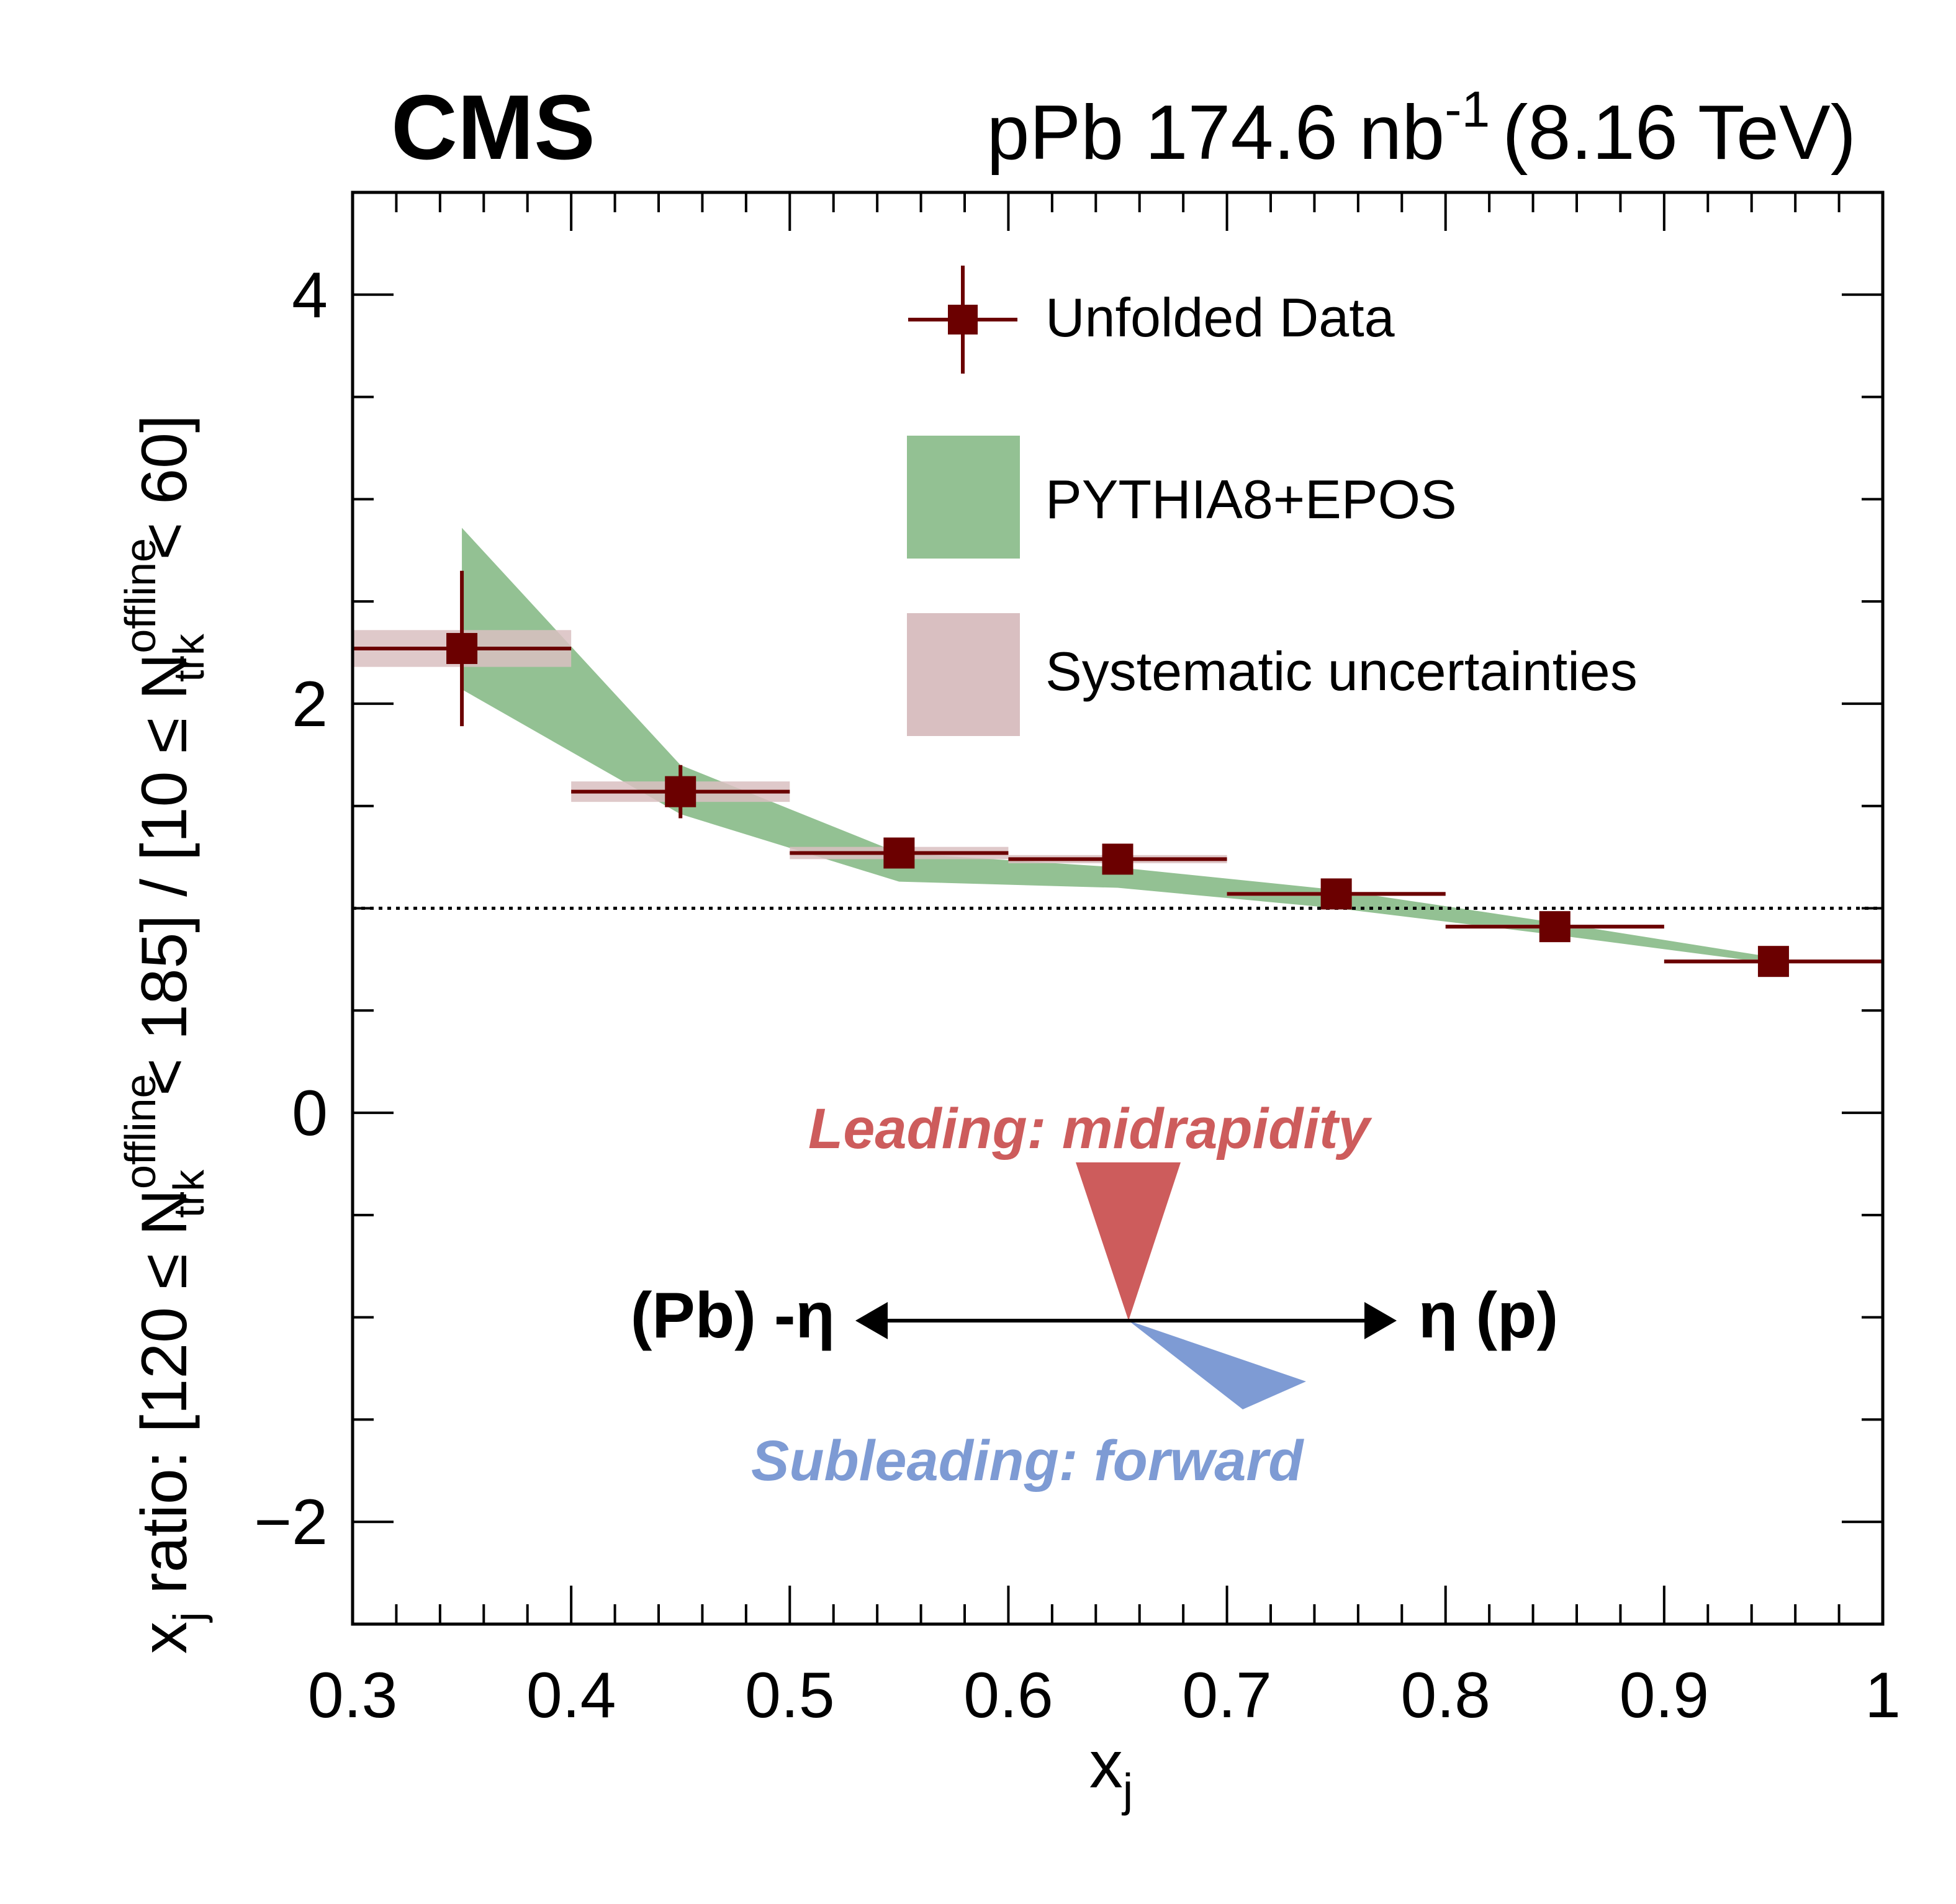  I want to click on y-tick-label: 0, so click(310, 1113).